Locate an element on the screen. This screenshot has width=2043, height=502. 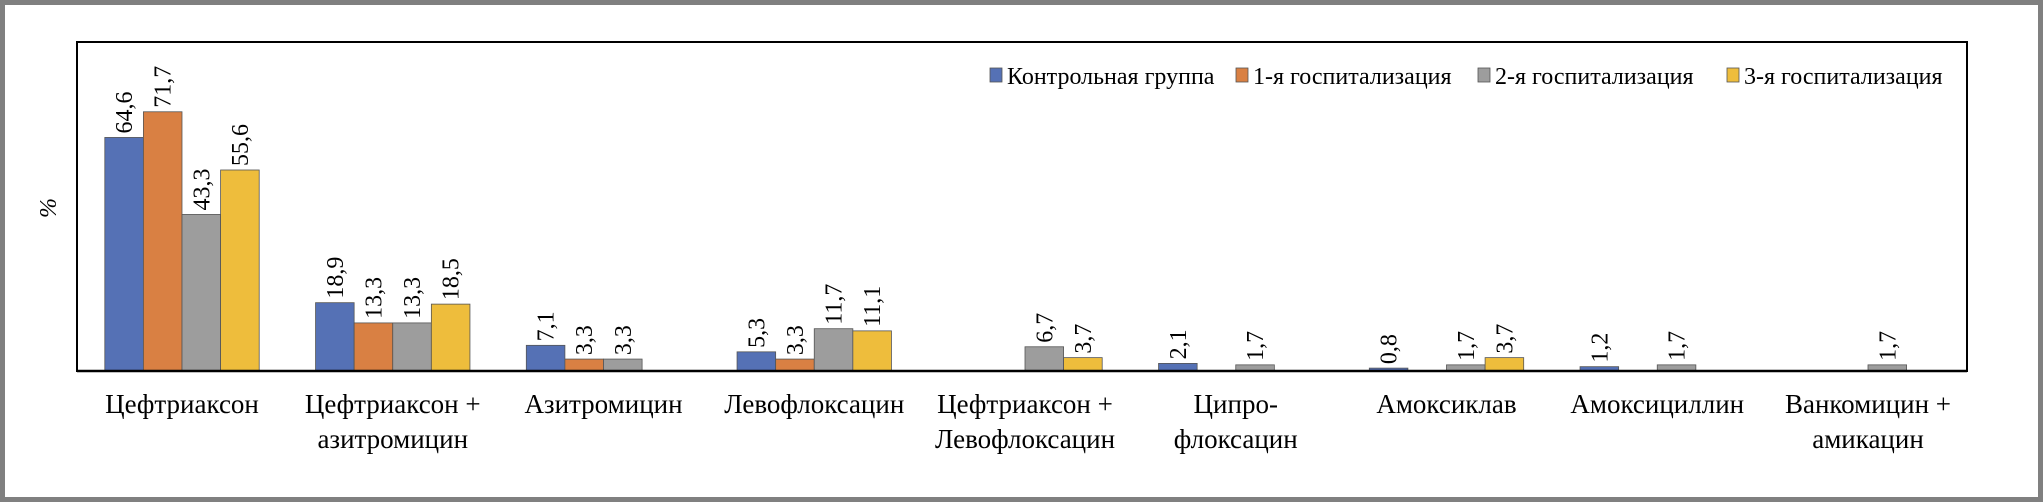
legend-label: Контрольная группа is located at coordinates (1111, 77).